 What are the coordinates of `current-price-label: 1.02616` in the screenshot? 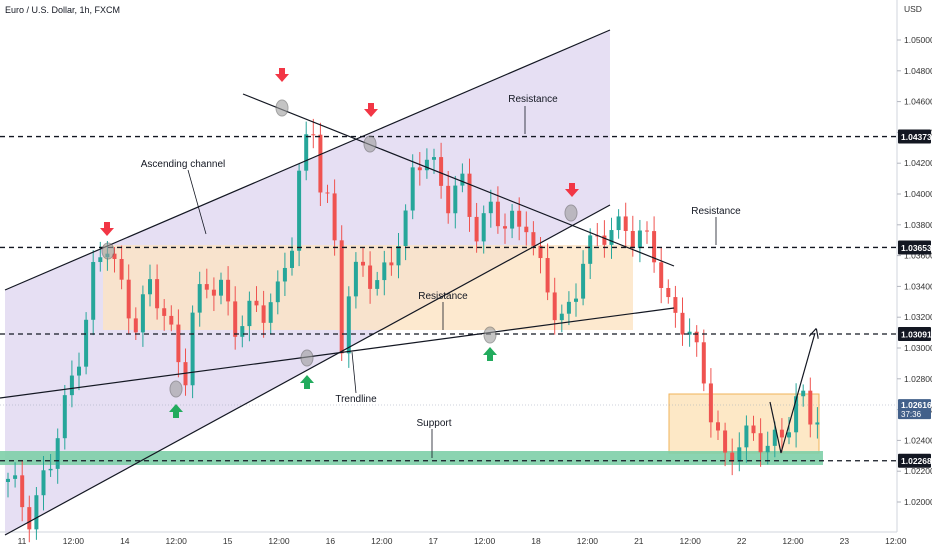 It's located at (916, 405).